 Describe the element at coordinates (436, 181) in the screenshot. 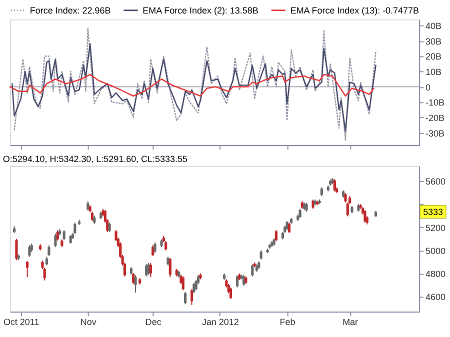

I see `y-tick-label: 5600` at that location.